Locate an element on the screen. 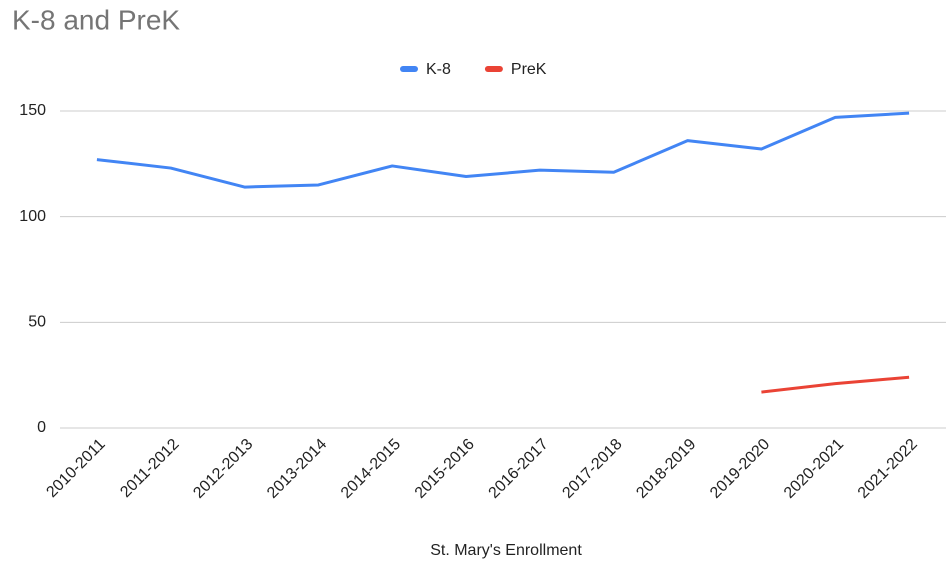  y-tick-label: 100 is located at coordinates (32, 216).